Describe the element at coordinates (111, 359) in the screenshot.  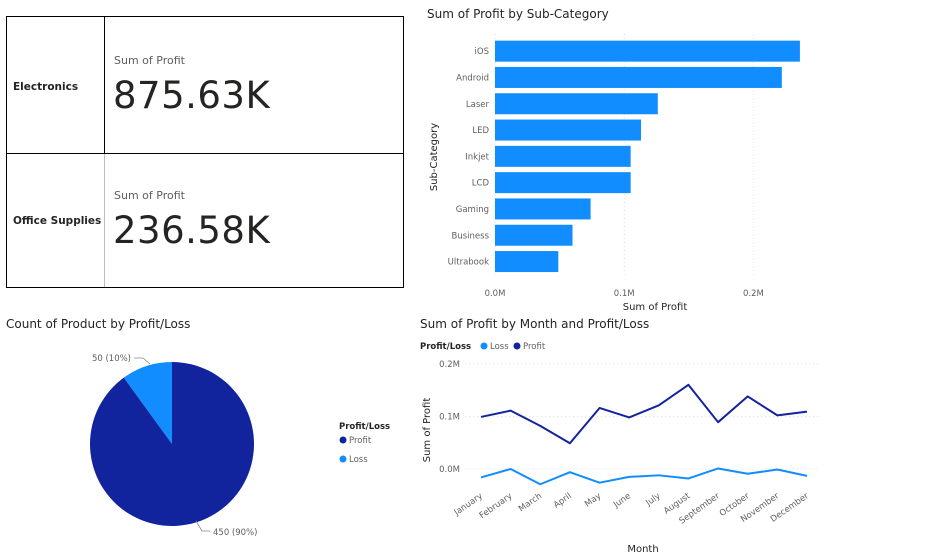
I see `pie-label-loss: 50 (10%)` at that location.